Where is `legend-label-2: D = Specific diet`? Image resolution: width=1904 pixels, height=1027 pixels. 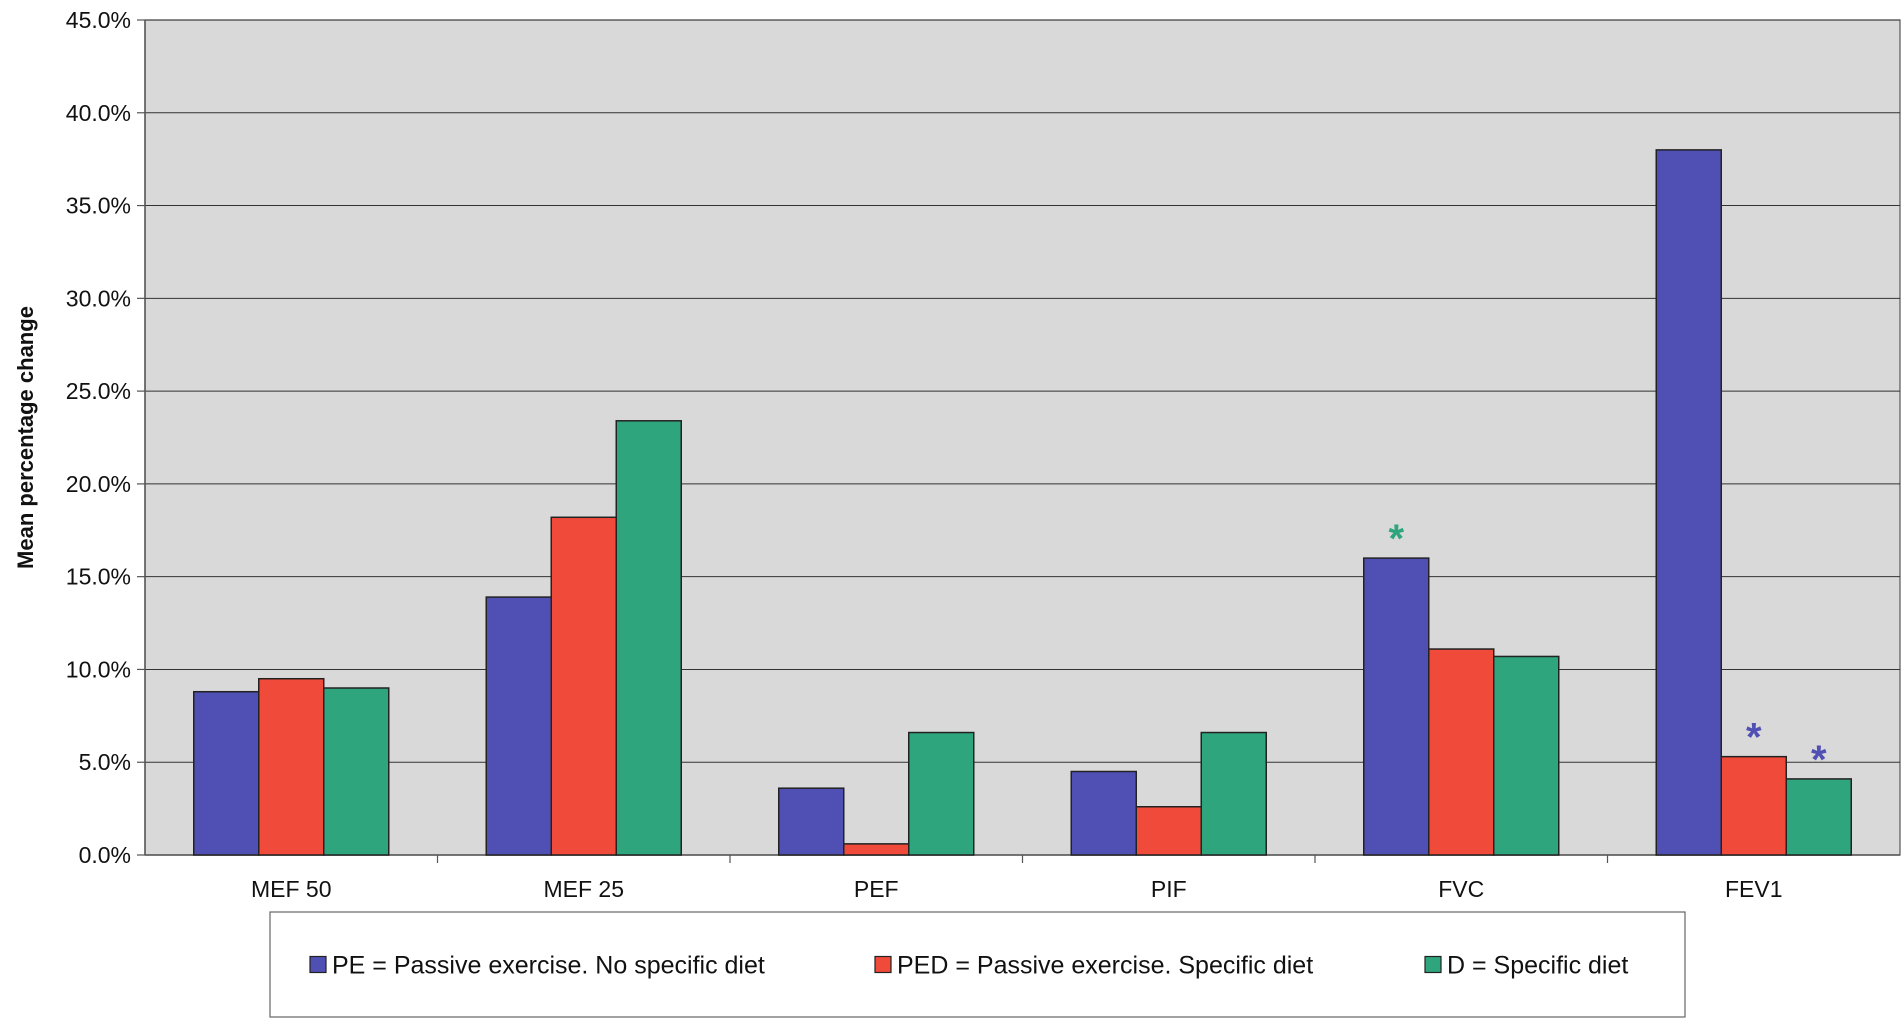 legend-label-2: D = Specific diet is located at coordinates (1537, 966).